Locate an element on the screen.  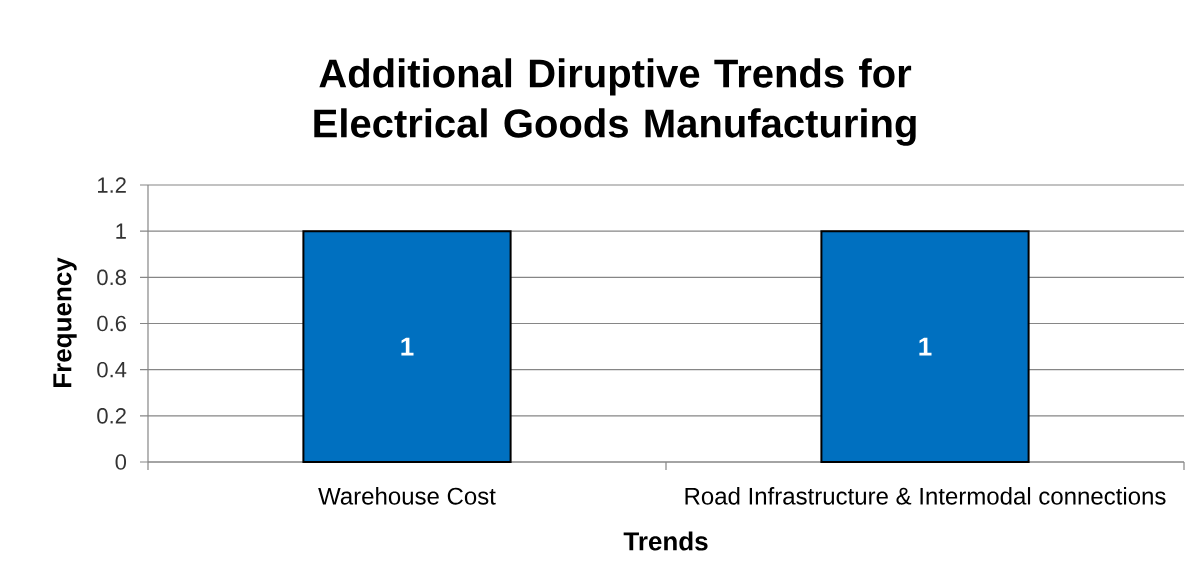
y-tick-label: 0.2 is located at coordinates (111, 416).